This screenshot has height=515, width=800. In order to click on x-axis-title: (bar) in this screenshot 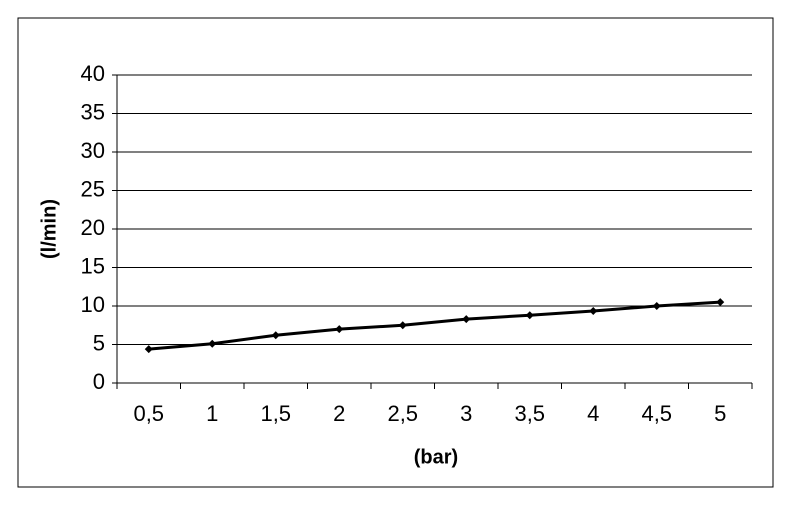, I will do `click(436, 457)`.